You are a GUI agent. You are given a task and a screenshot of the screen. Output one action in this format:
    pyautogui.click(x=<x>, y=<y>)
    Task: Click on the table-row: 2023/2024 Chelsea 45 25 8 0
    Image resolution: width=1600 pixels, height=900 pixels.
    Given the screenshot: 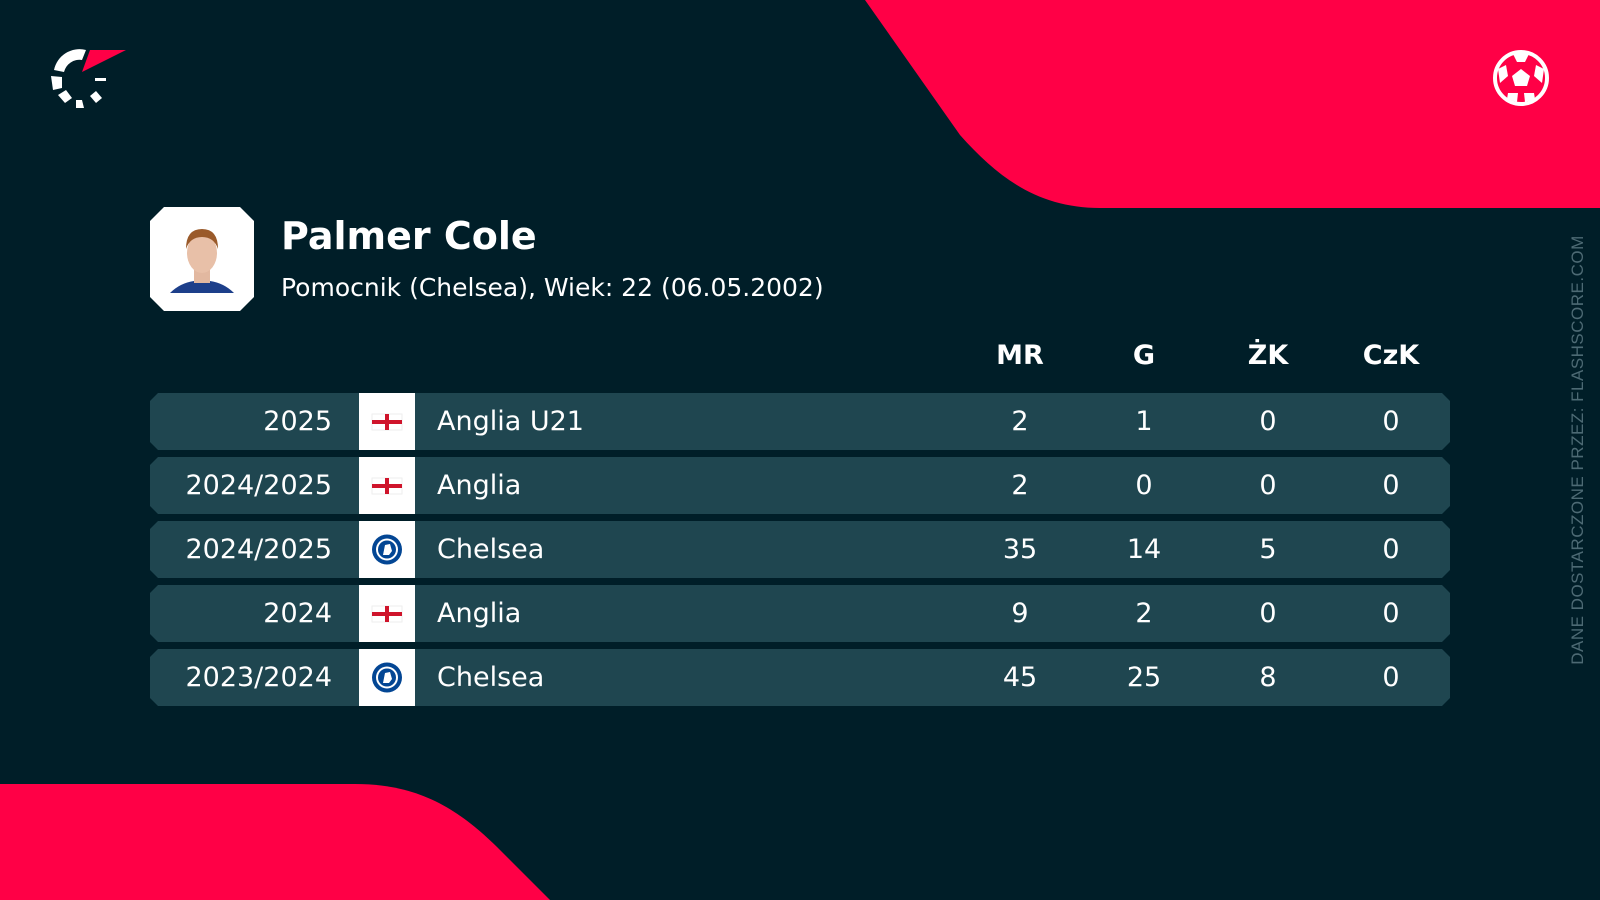 What is the action you would take?
    pyautogui.click(x=800, y=677)
    